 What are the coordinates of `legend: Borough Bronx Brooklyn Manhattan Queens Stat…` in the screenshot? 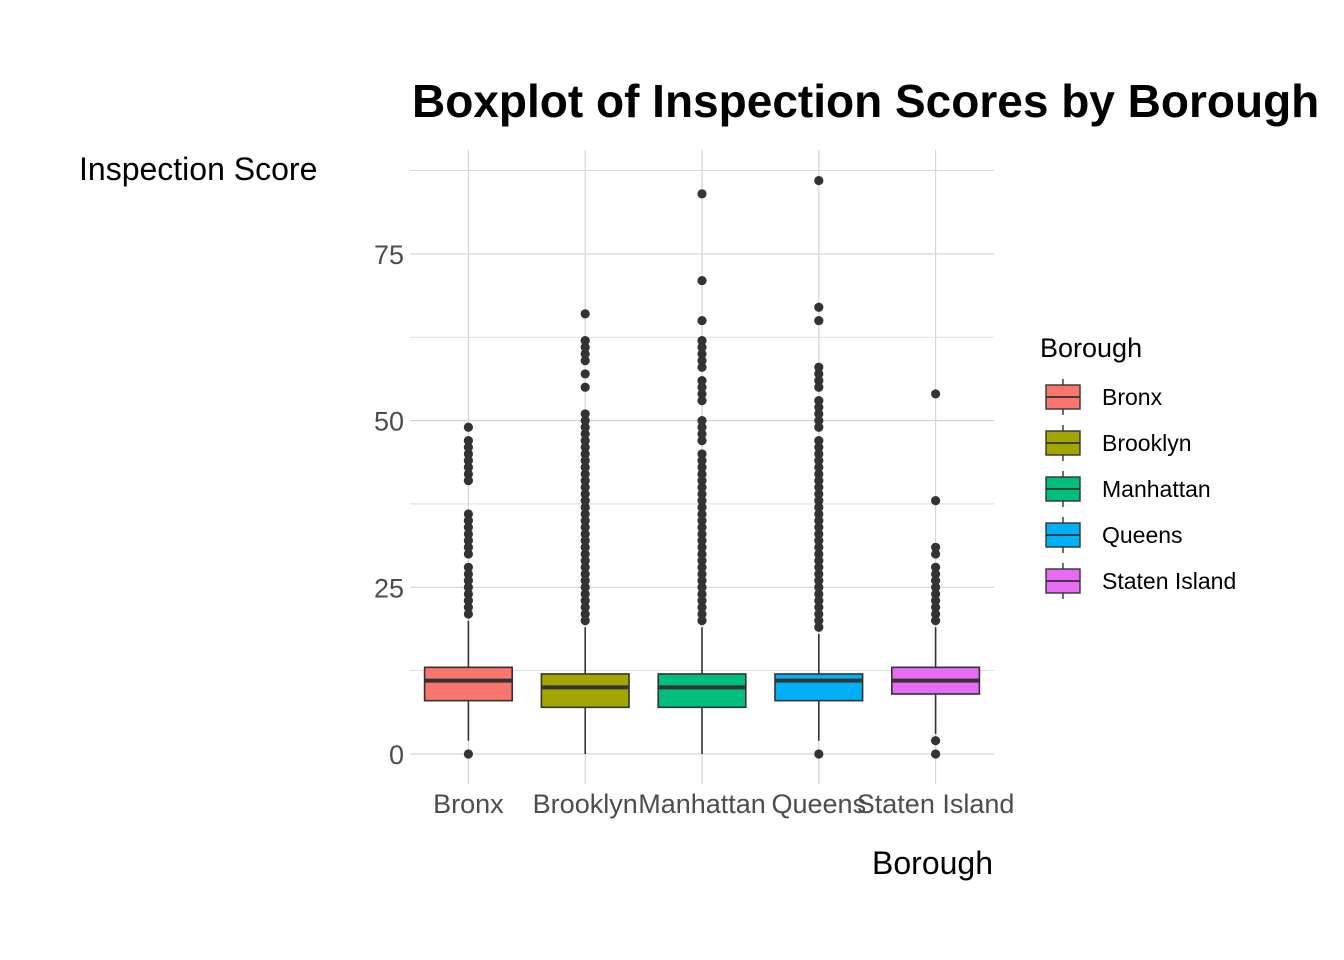 It's located at (1138, 466).